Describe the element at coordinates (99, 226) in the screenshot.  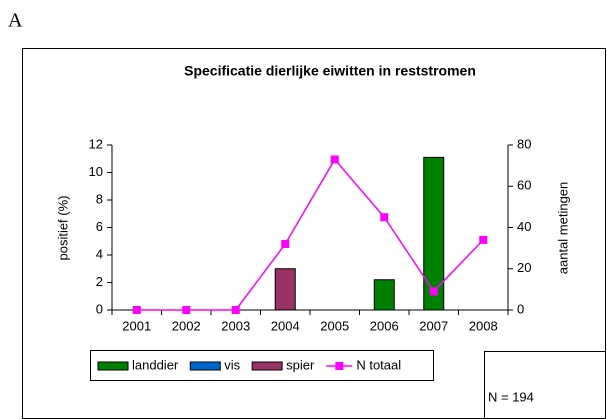
I see `y-tick-label: 6` at that location.